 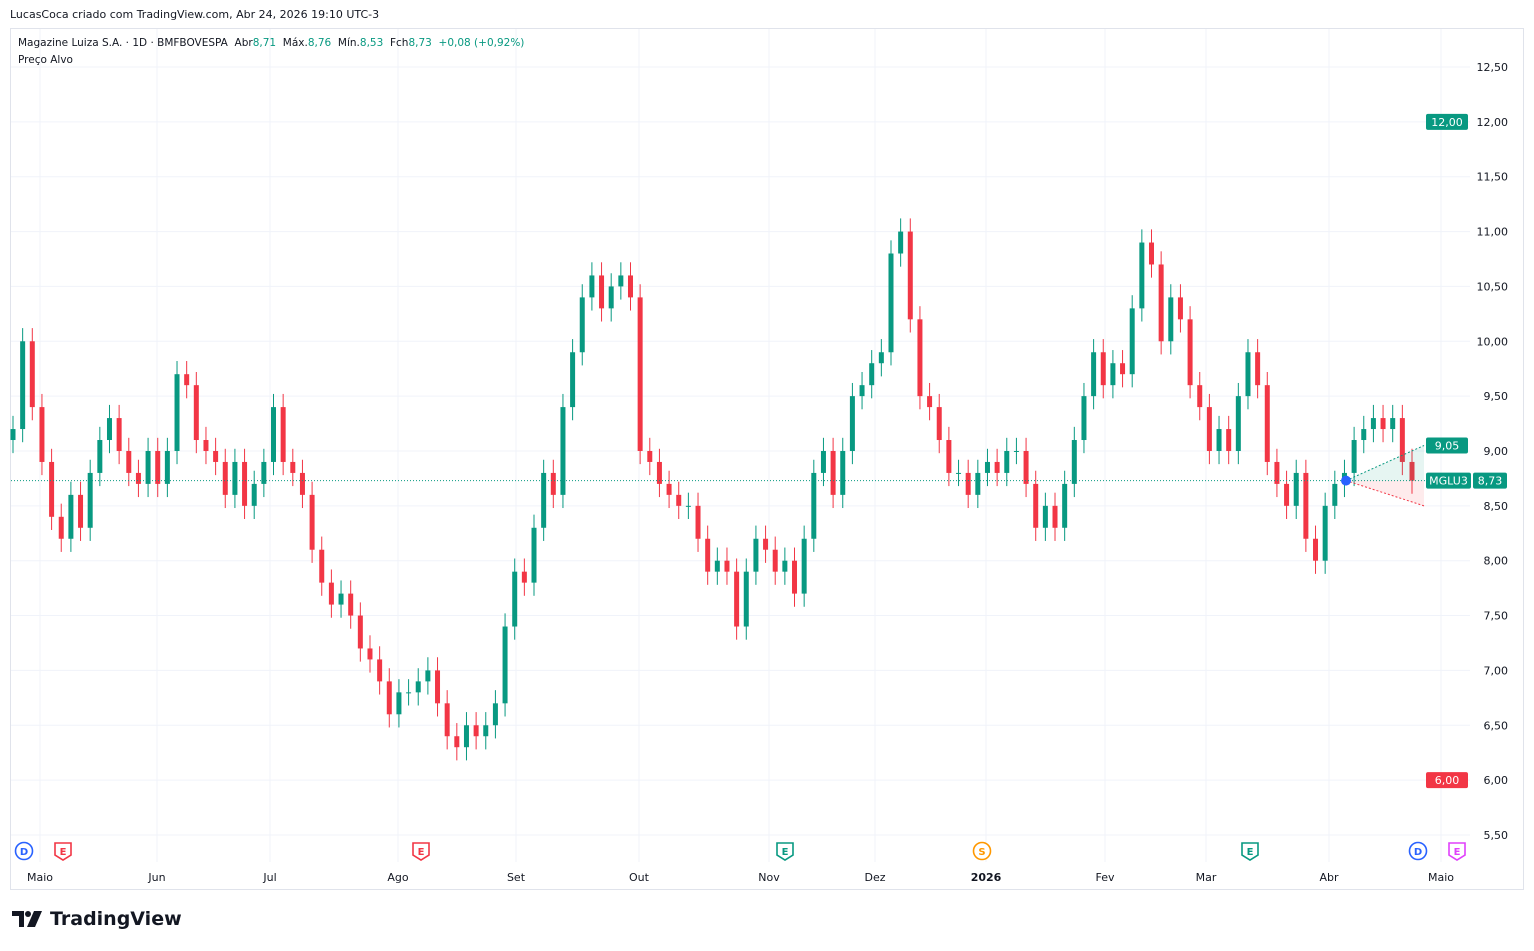 What do you see at coordinates (1493, 122) in the screenshot?
I see `y-tick-label: 12,00` at bounding box center [1493, 122].